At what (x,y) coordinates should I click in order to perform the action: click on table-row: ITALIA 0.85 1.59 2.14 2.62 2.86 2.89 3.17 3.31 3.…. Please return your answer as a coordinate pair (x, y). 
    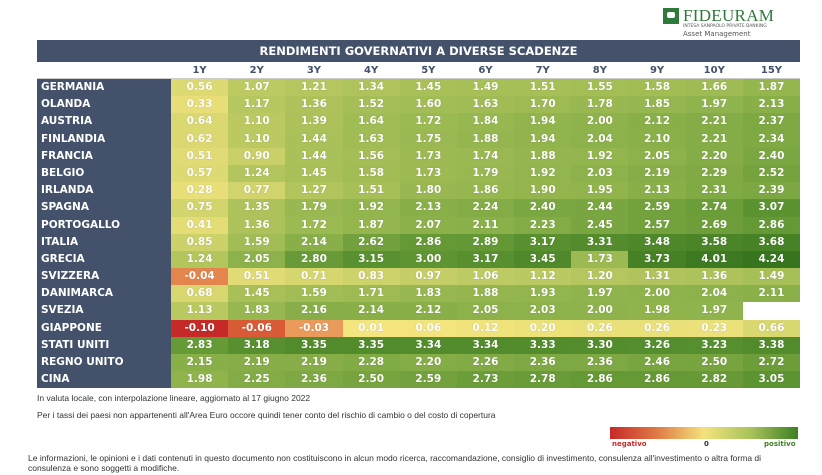
    Looking at the image, I should click on (419, 242).